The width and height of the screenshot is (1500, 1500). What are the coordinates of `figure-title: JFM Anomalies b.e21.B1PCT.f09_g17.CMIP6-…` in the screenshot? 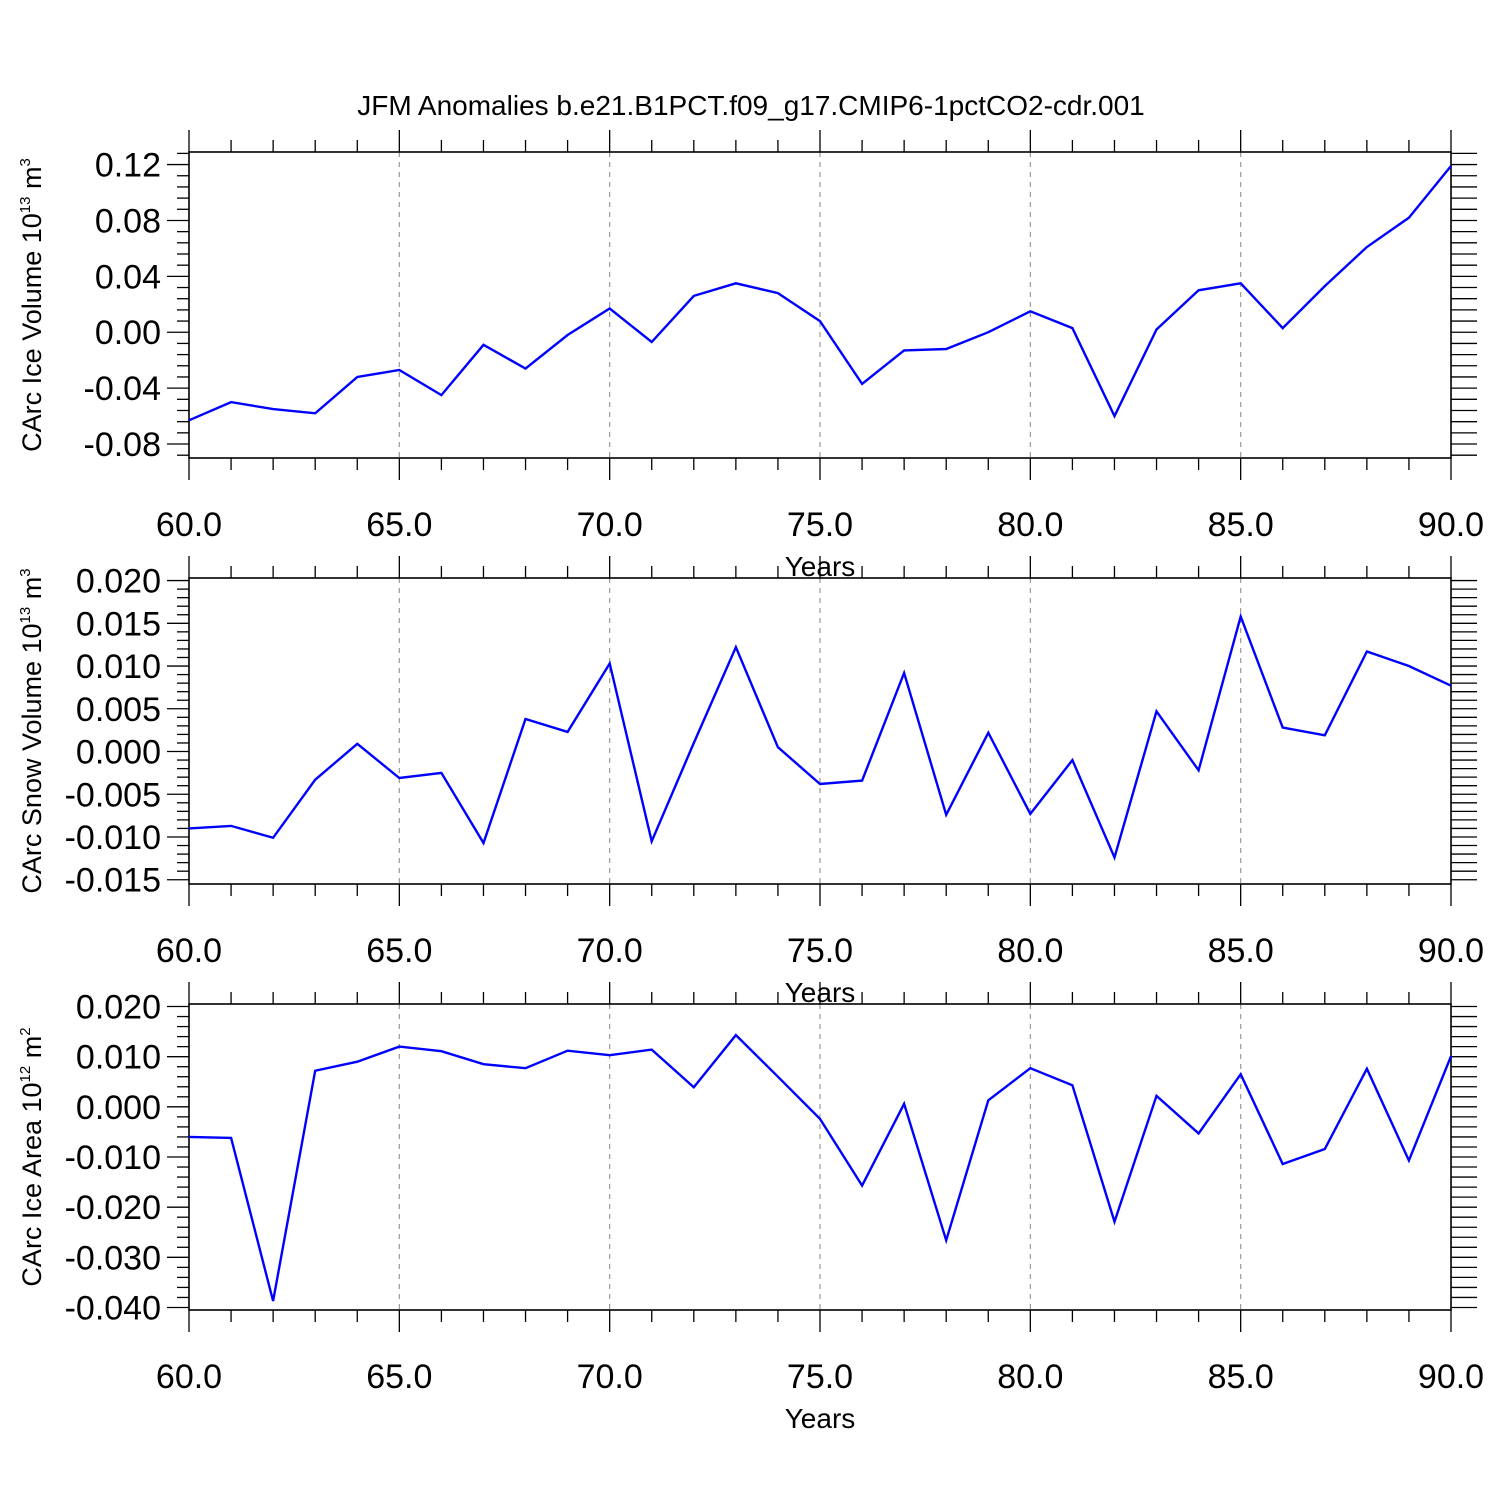 It's located at (751, 105).